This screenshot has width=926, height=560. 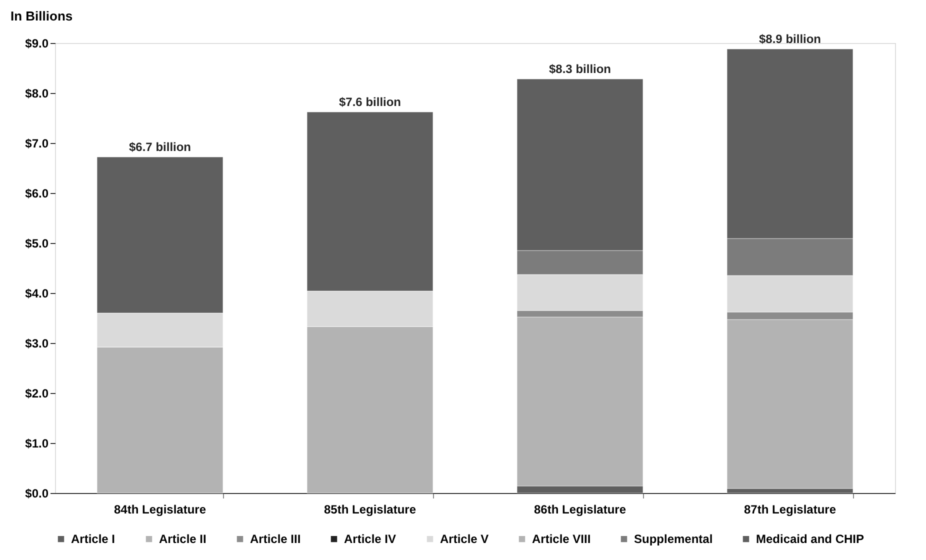 I want to click on y-tick-label: $3.0, so click(x=37, y=343).